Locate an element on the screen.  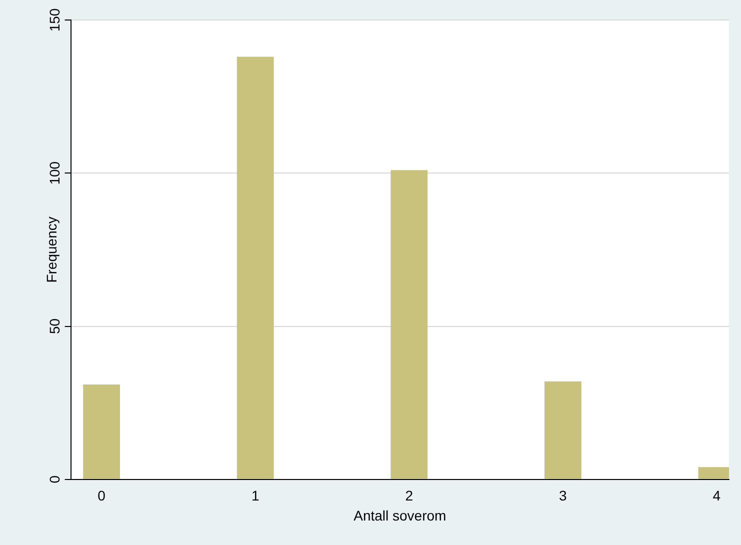
x-tick-label: 0 is located at coordinates (102, 496).